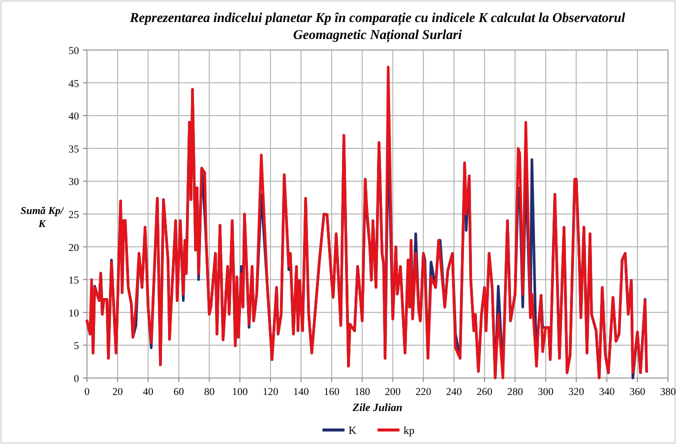 This screenshot has height=444, width=676. Describe the element at coordinates (606, 392) in the screenshot. I see `x-tick-label: 340` at that location.